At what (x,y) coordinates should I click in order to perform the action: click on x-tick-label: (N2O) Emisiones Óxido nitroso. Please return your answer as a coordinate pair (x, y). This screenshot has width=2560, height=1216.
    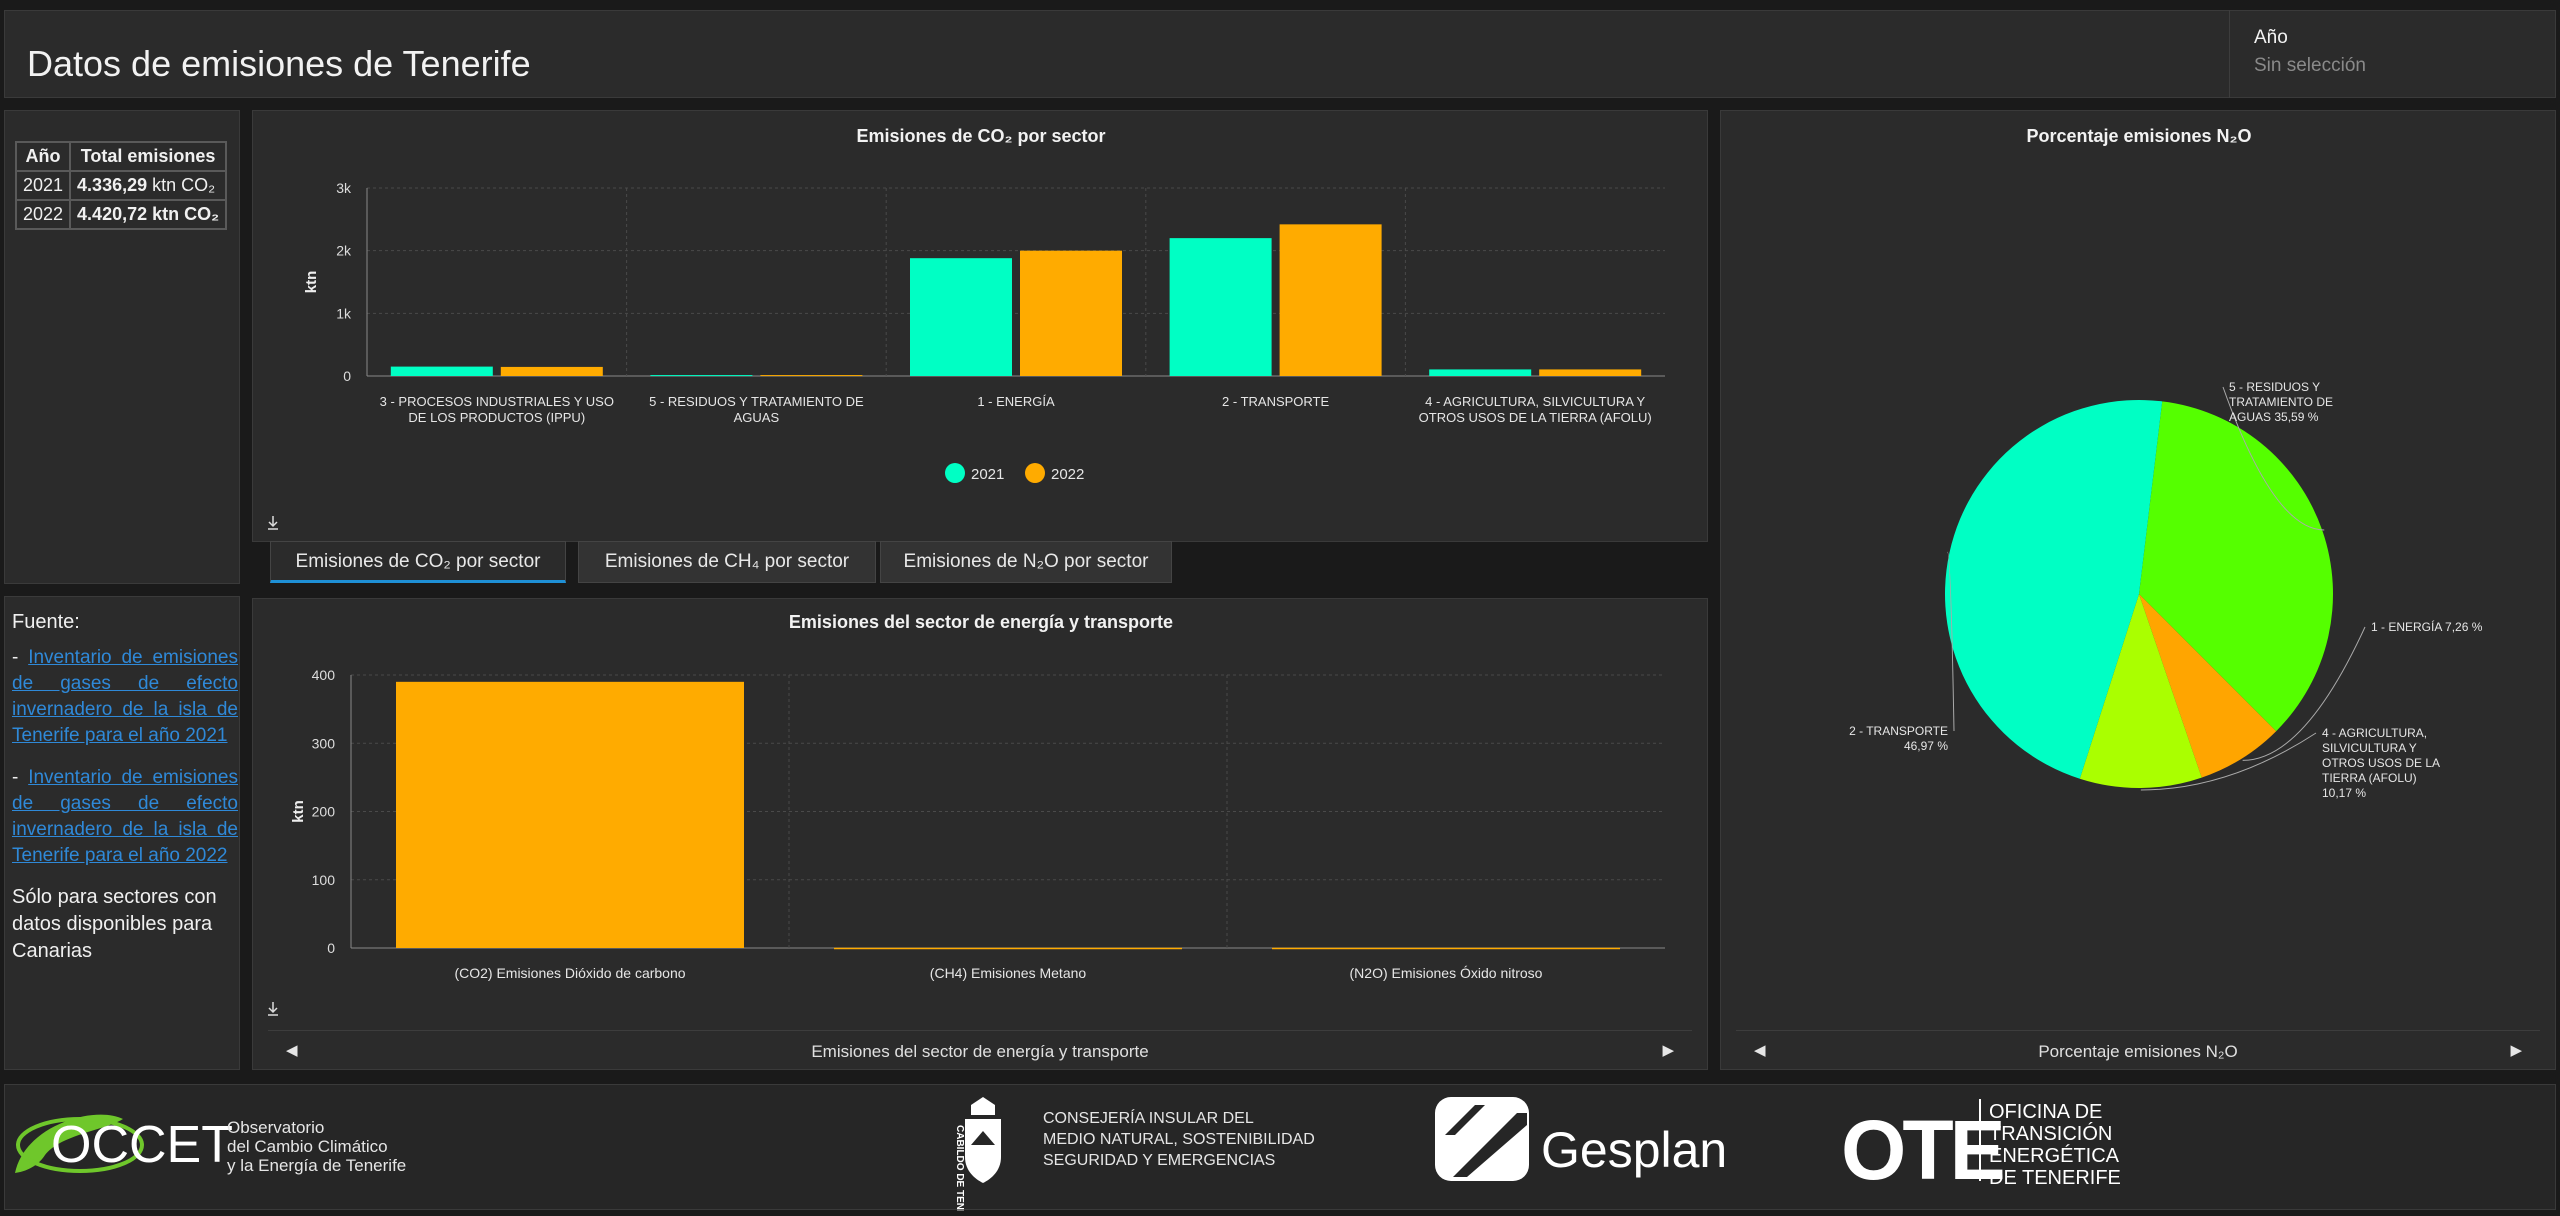
    Looking at the image, I should click on (1446, 973).